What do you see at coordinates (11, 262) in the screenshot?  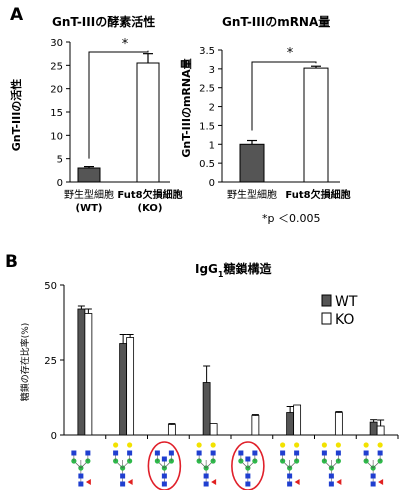 I see `panel-b-letter: B` at bounding box center [11, 262].